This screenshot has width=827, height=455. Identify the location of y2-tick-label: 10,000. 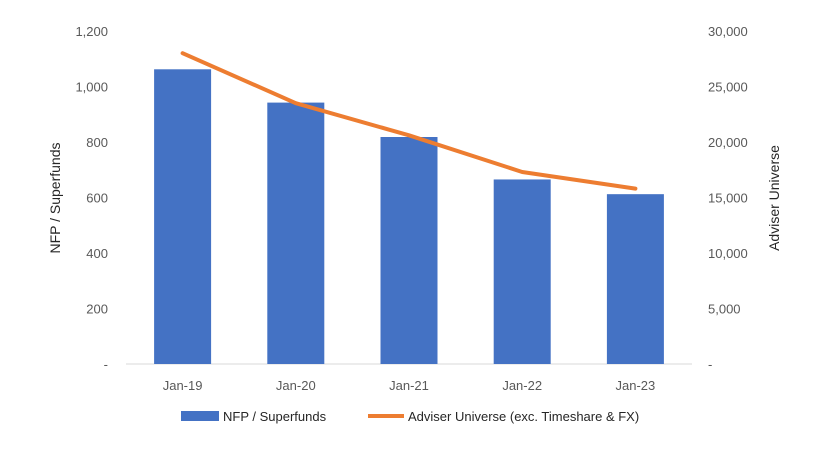
(728, 253).